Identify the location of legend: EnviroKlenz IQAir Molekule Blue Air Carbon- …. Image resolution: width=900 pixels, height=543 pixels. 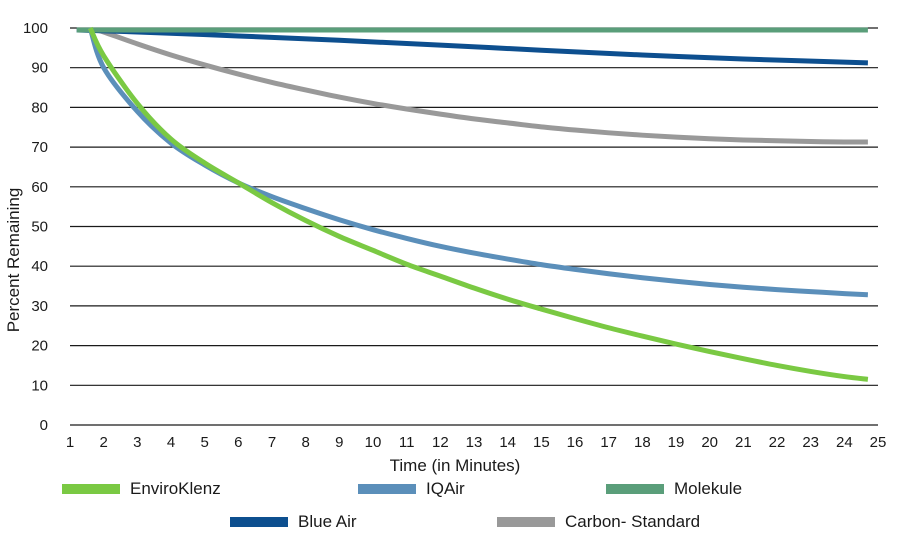
(402, 505).